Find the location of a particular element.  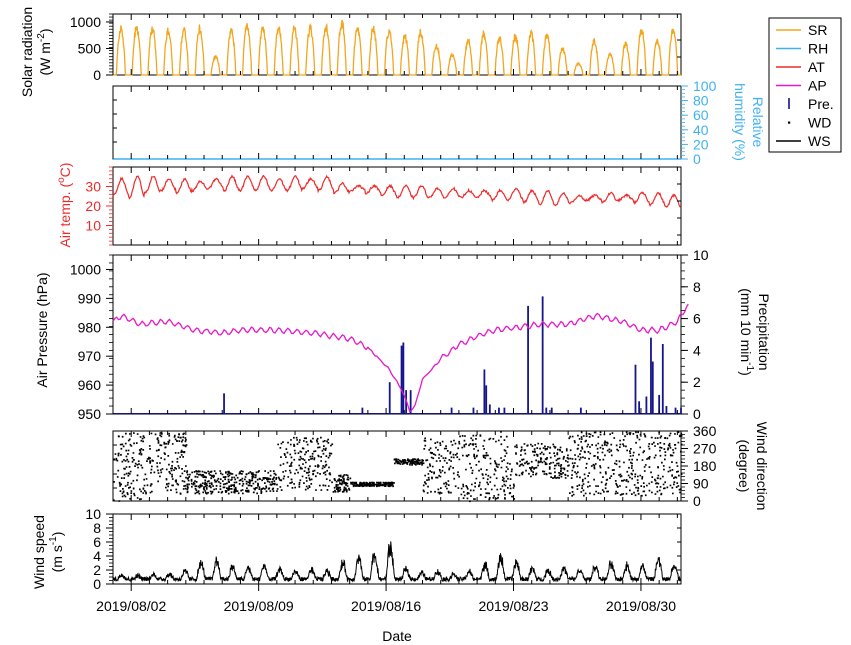

svg-text: humidity (%) is located at coordinates (740, 122).